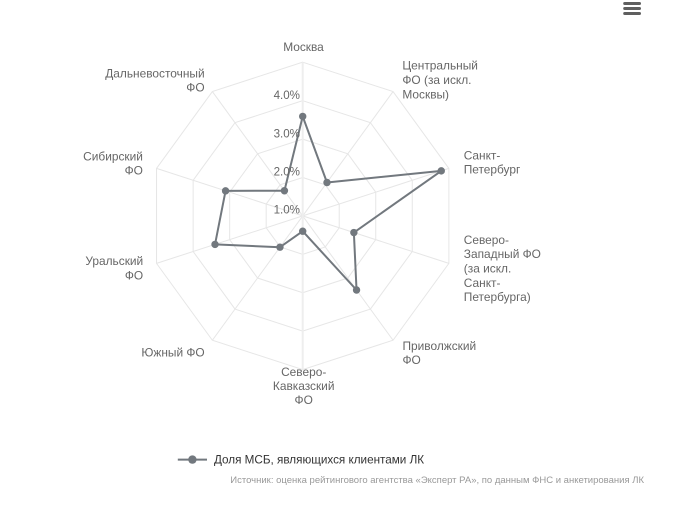 This screenshot has height=507, width=694. What do you see at coordinates (497, 297) in the screenshot?
I see `svg-text: Петербурга)` at bounding box center [497, 297].